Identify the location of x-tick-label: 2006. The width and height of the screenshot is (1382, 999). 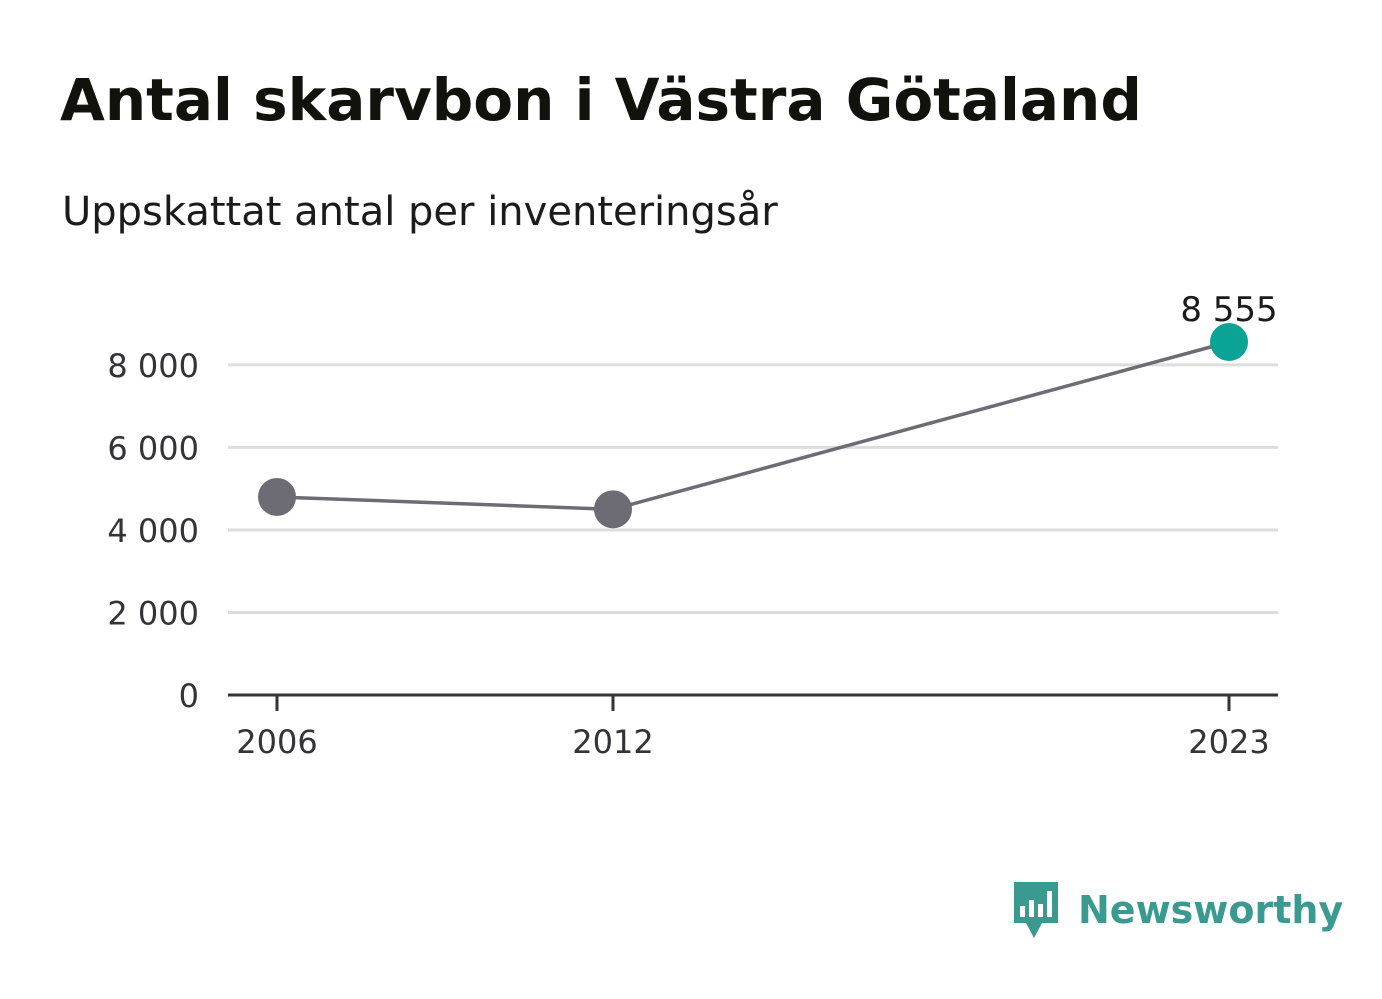
(276, 742).